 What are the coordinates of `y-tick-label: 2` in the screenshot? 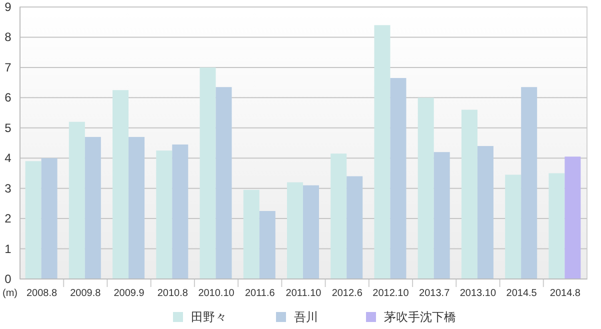 It's located at (8, 219).